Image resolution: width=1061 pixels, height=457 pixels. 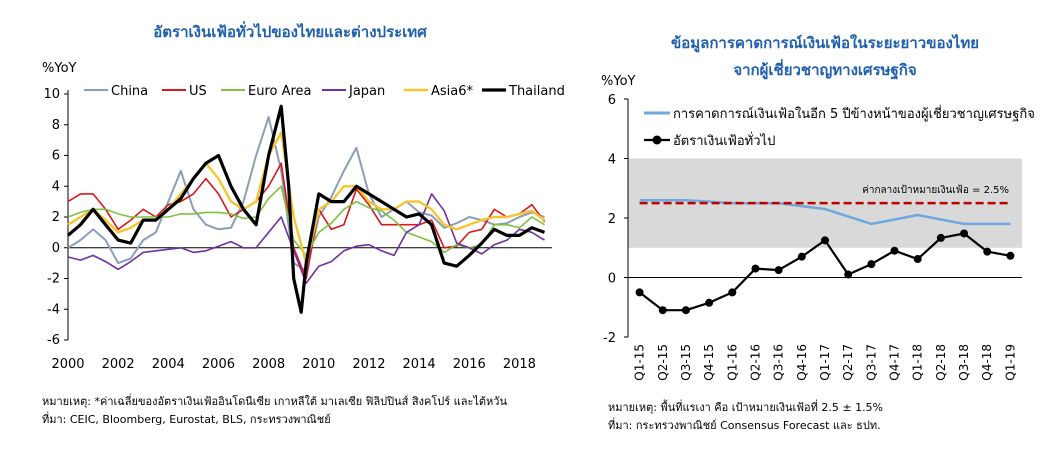 What do you see at coordinates (268, 364) in the screenshot?
I see `left-x-tick-label: 2008` at bounding box center [268, 364].